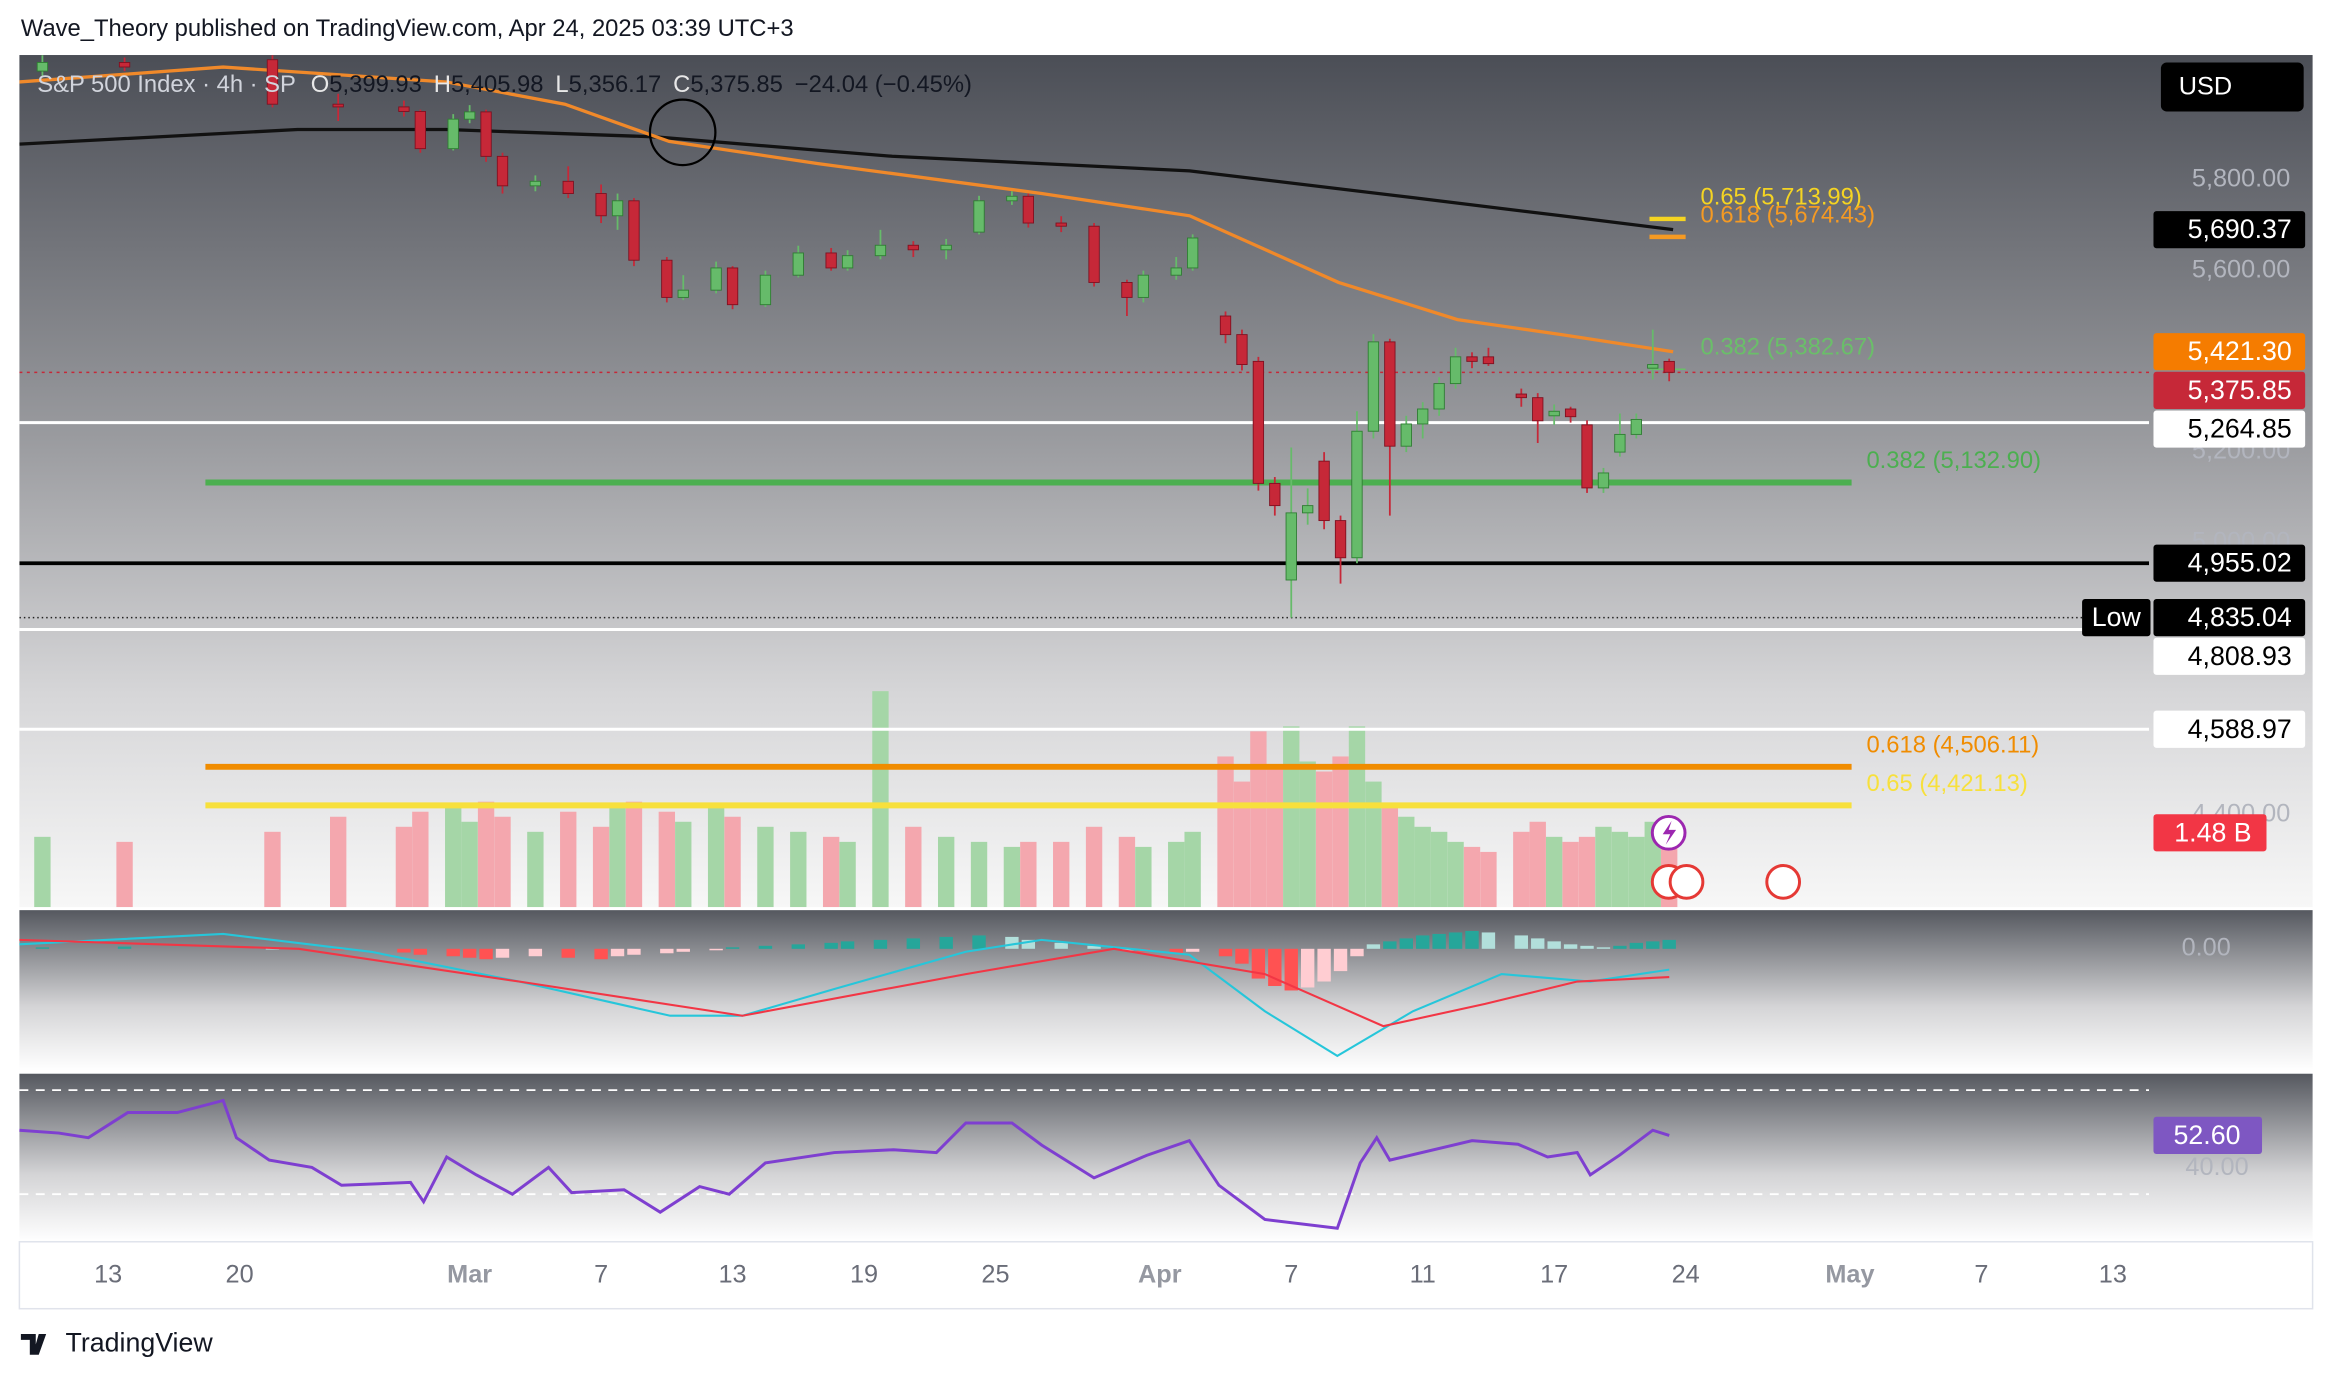 The width and height of the screenshot is (2332, 1378). I want to click on legend-key: C, so click(681, 85).